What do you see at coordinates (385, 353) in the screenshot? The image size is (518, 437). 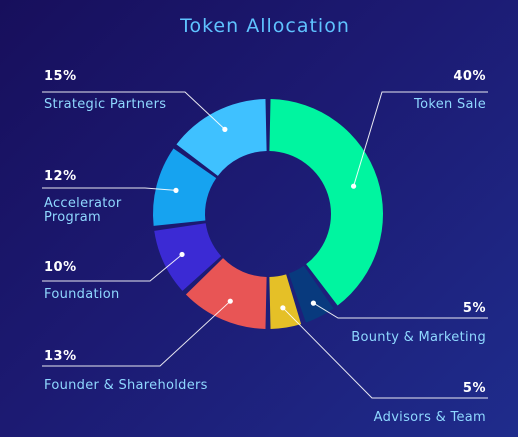 I see `leader-line-advisors-team` at bounding box center [385, 353].